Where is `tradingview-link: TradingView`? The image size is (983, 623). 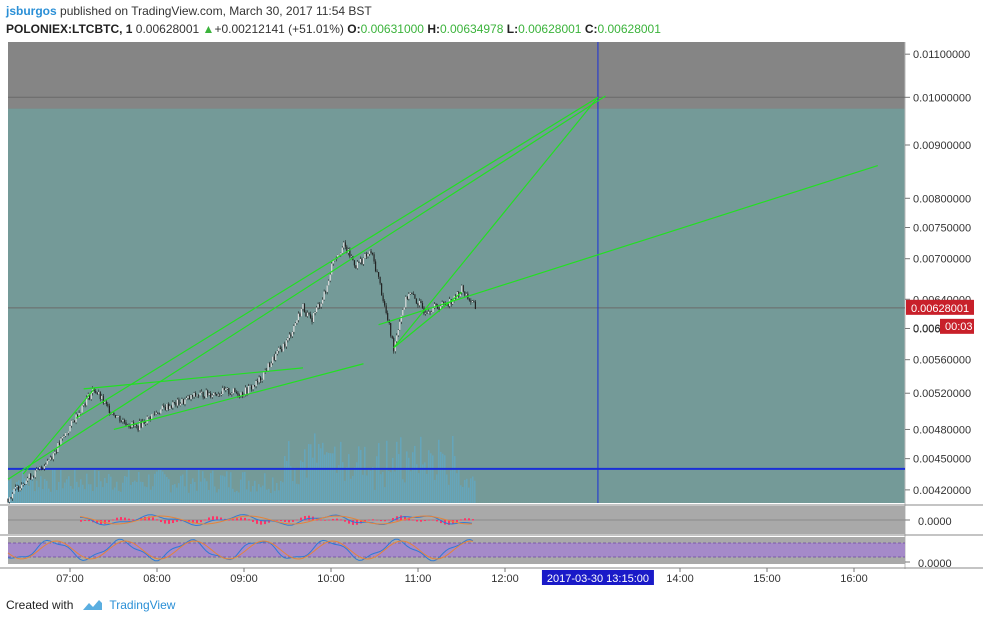
tradingview-link: TradingView is located at coordinates (142, 605).